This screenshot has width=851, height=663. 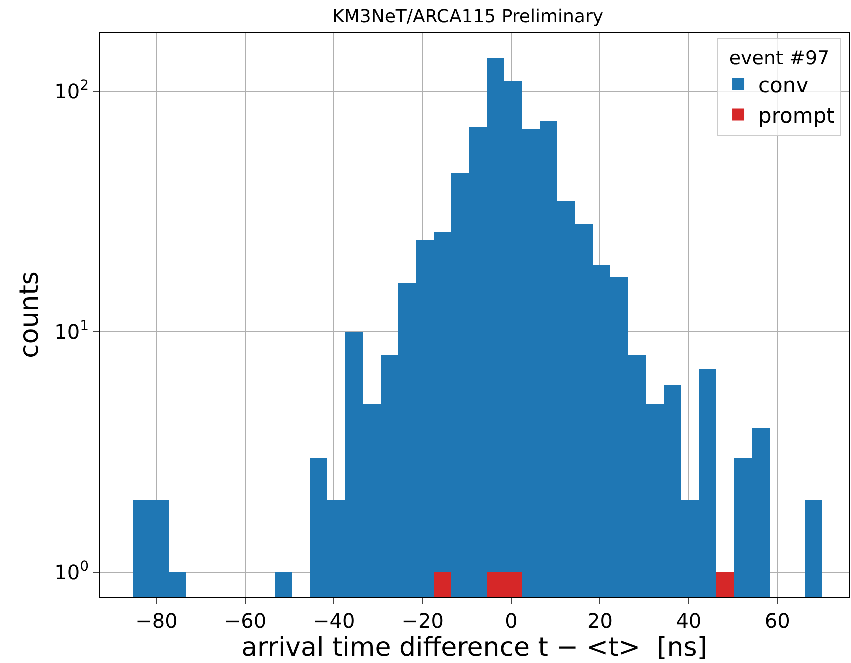 What do you see at coordinates (157, 621) in the screenshot?
I see `x-tick-label: −80` at bounding box center [157, 621].